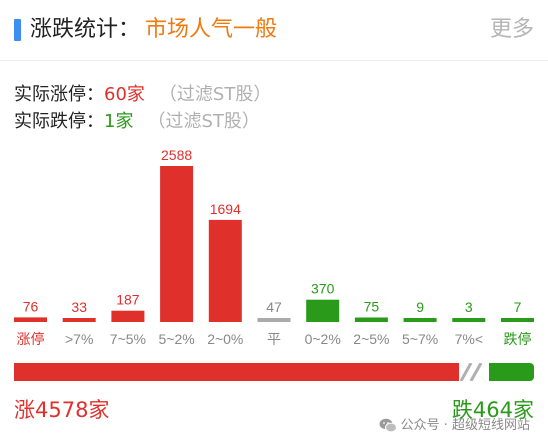 This screenshot has width=548, height=448. I want to click on category-label: 2~0%, so click(225, 339).